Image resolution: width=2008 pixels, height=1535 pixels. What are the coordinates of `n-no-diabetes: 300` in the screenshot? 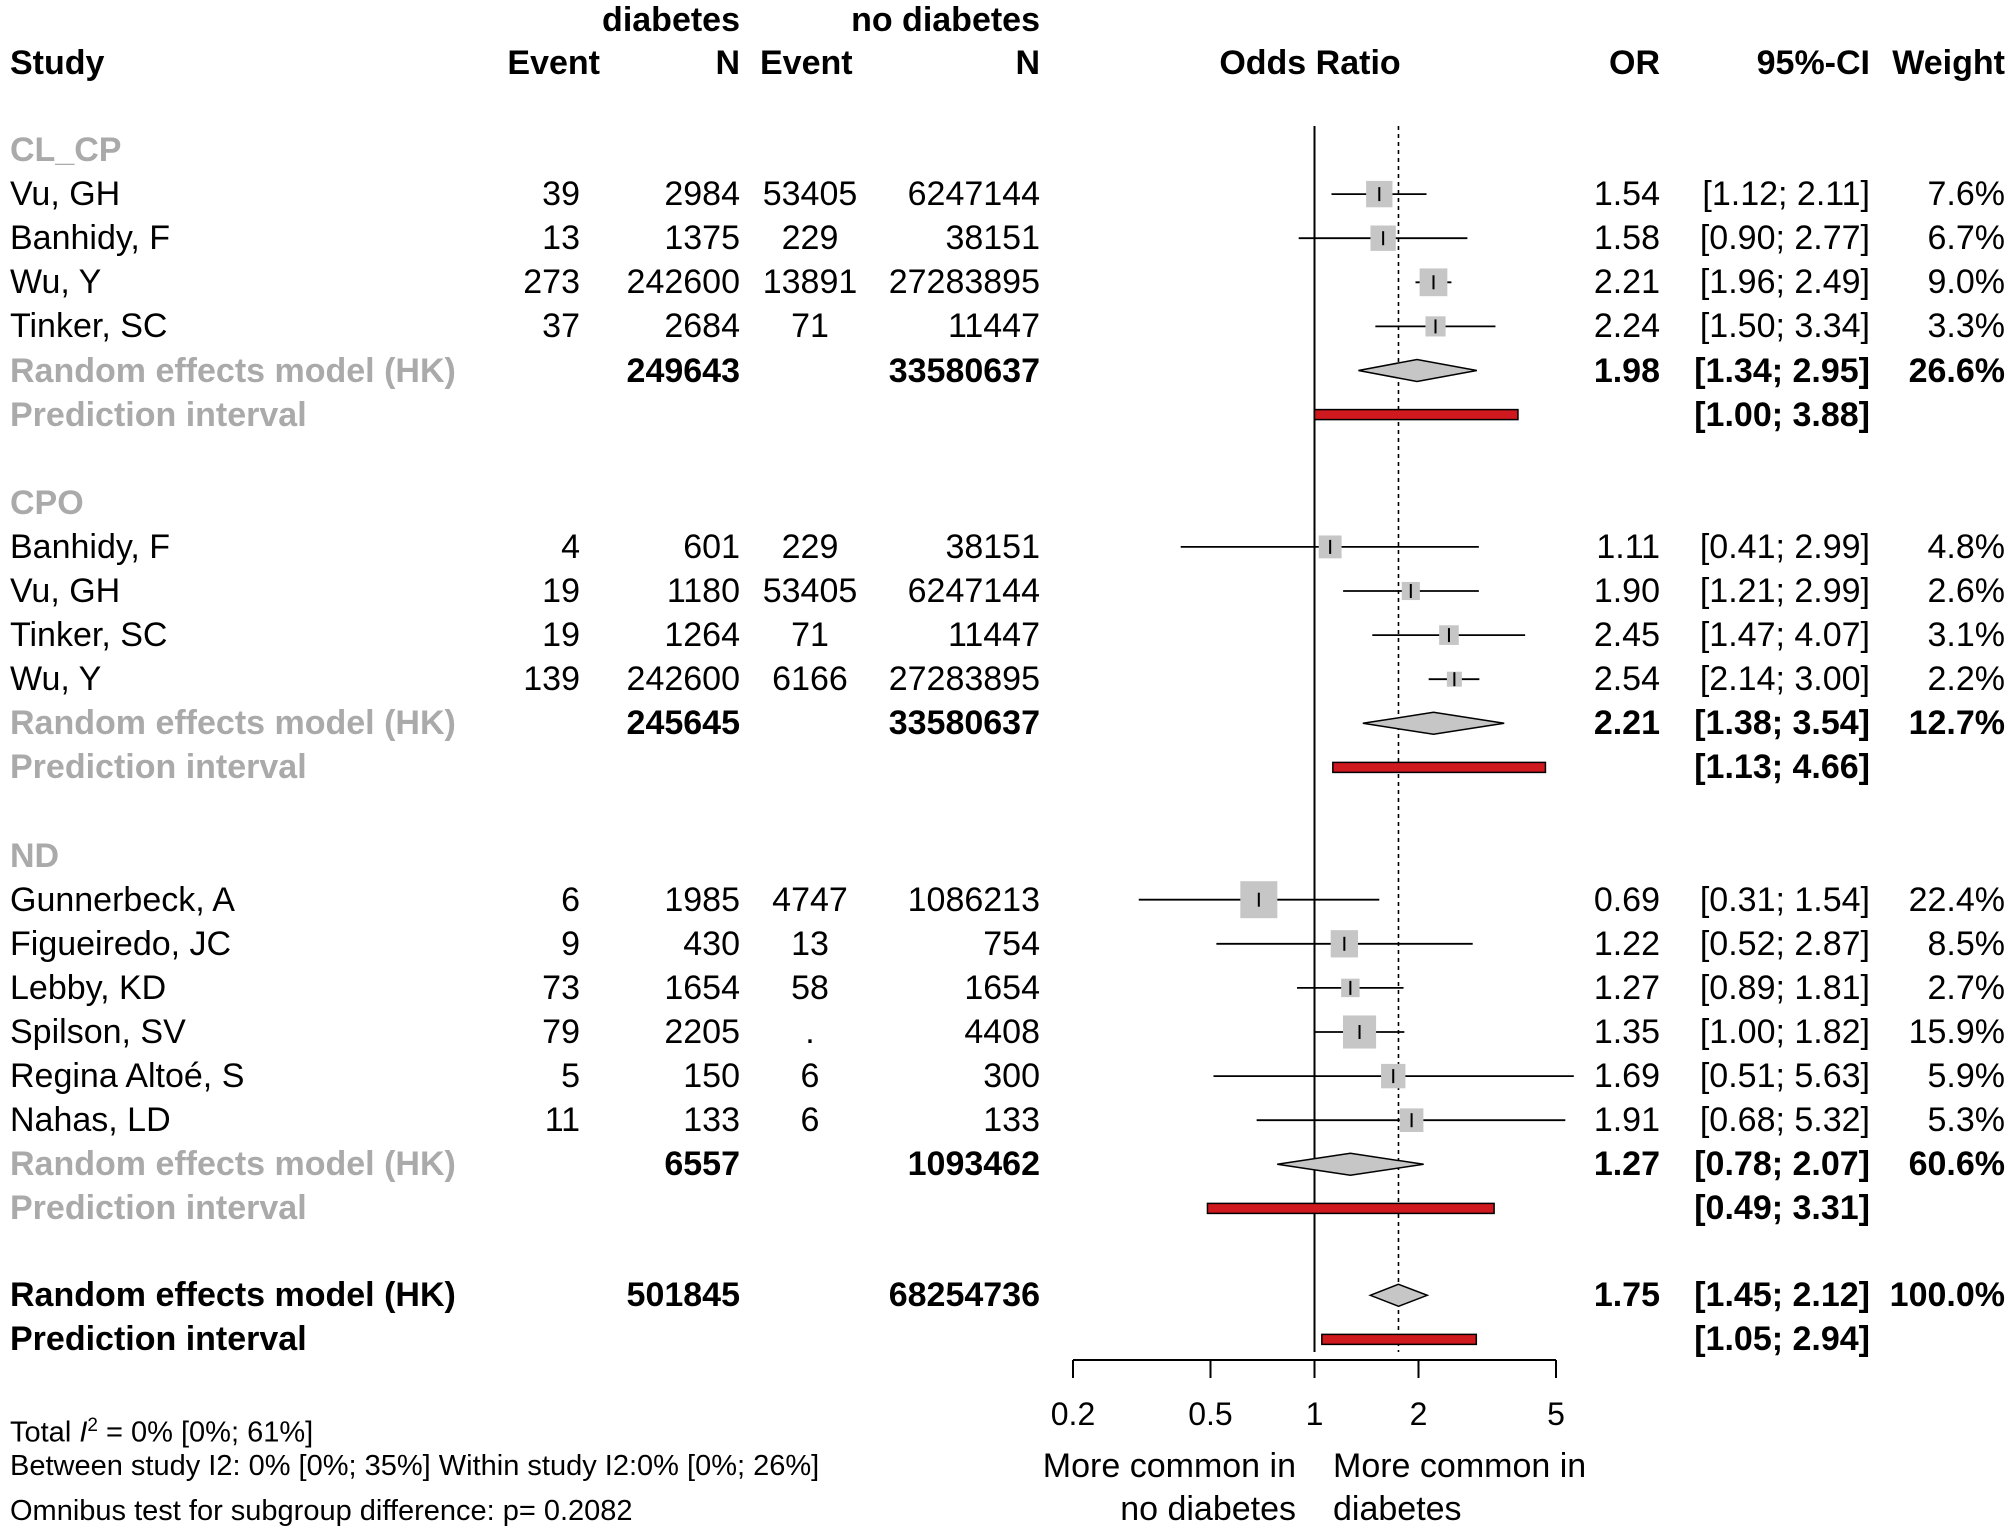 It's located at (1011, 1076).